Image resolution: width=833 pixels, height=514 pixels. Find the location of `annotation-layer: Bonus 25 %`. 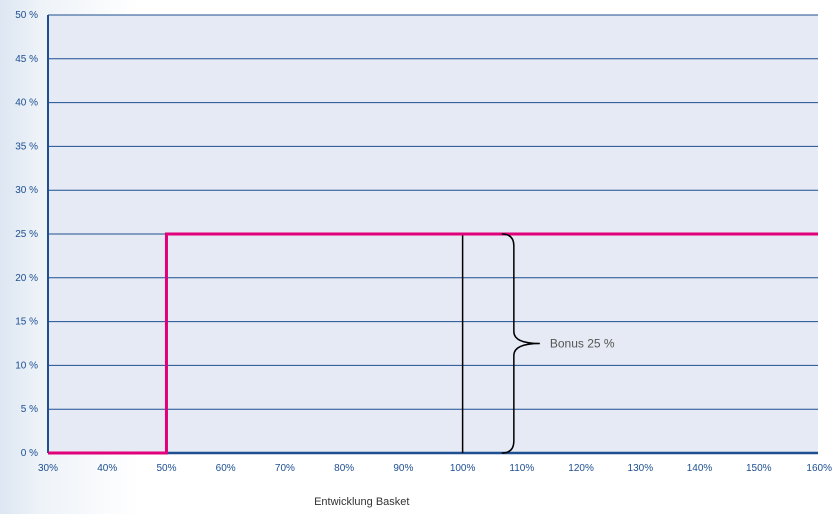

annotation-layer: Bonus 25 % is located at coordinates (558, 343).